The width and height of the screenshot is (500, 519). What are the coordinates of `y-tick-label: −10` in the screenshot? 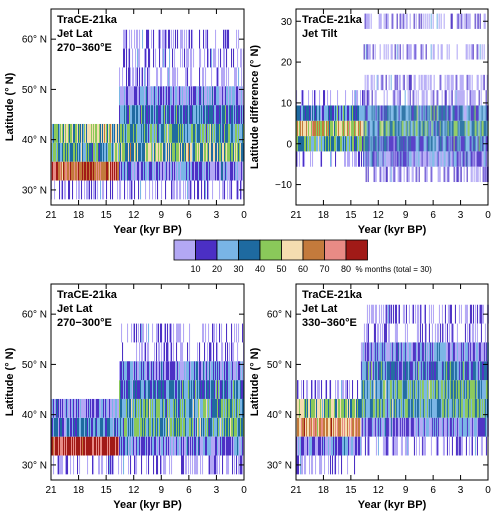 It's located at (283, 185).